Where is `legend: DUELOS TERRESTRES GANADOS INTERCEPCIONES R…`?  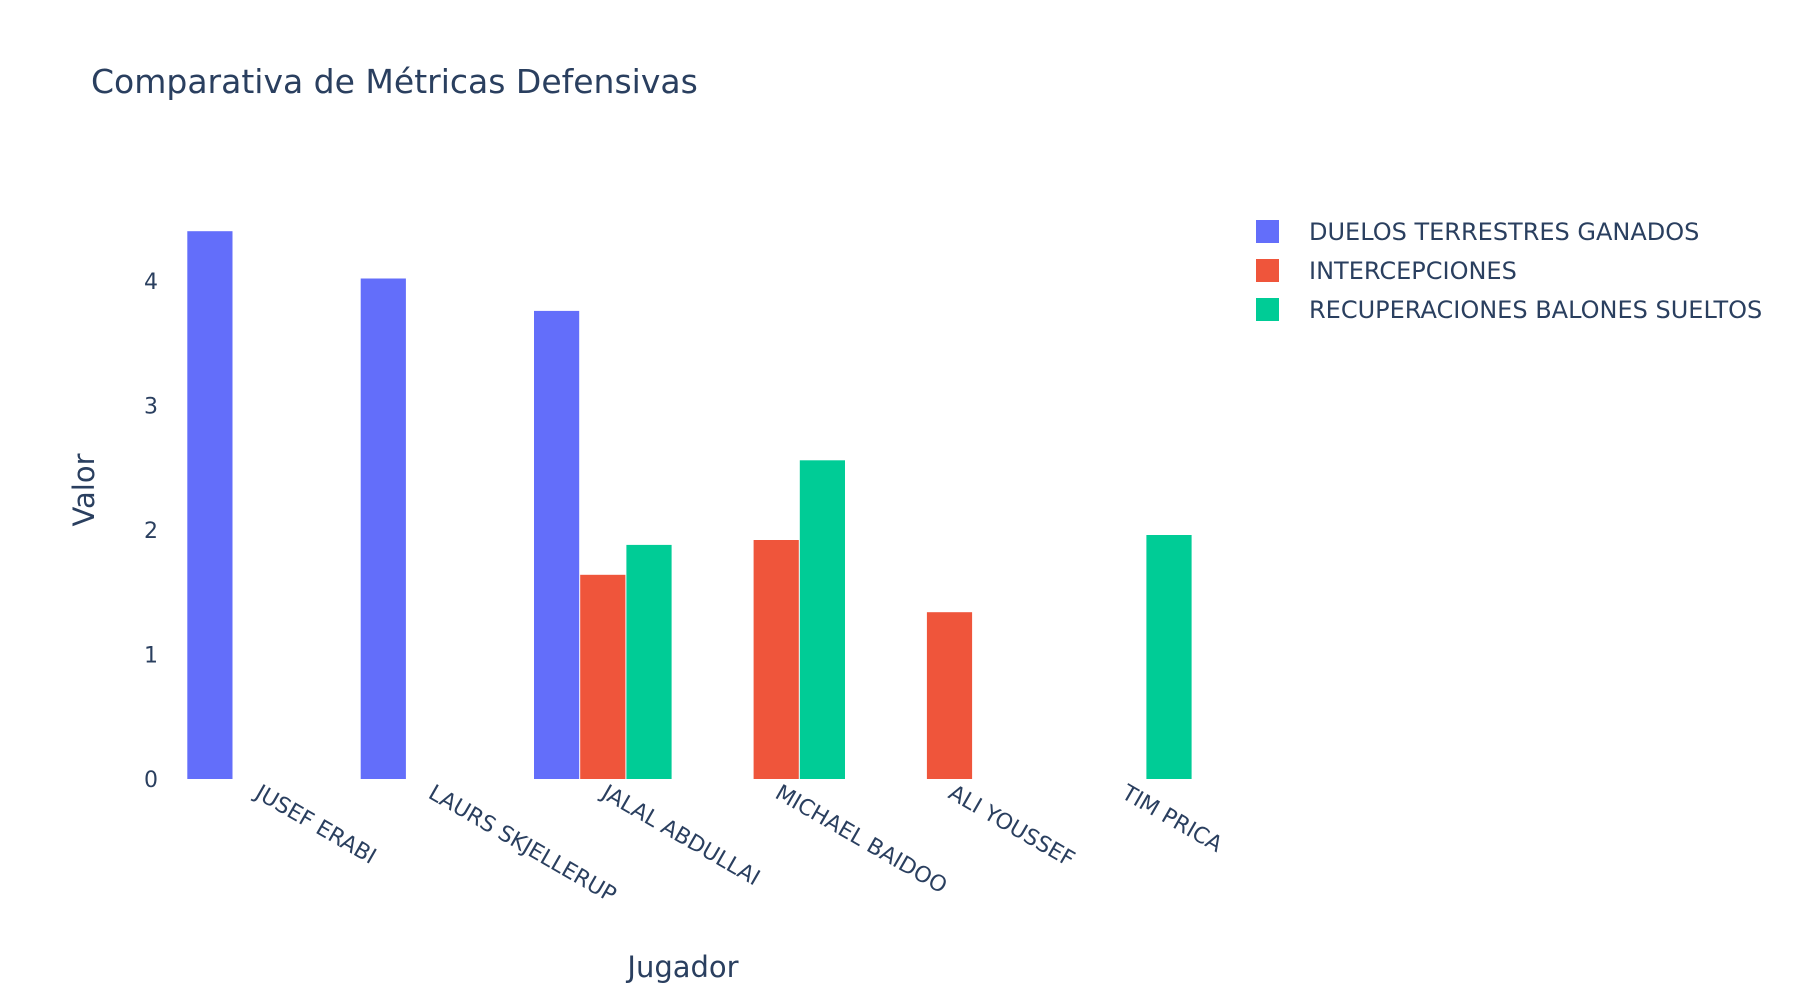 legend: DUELOS TERRESTRES GANADOS INTERCEPCIONES R… is located at coordinates (1509, 270).